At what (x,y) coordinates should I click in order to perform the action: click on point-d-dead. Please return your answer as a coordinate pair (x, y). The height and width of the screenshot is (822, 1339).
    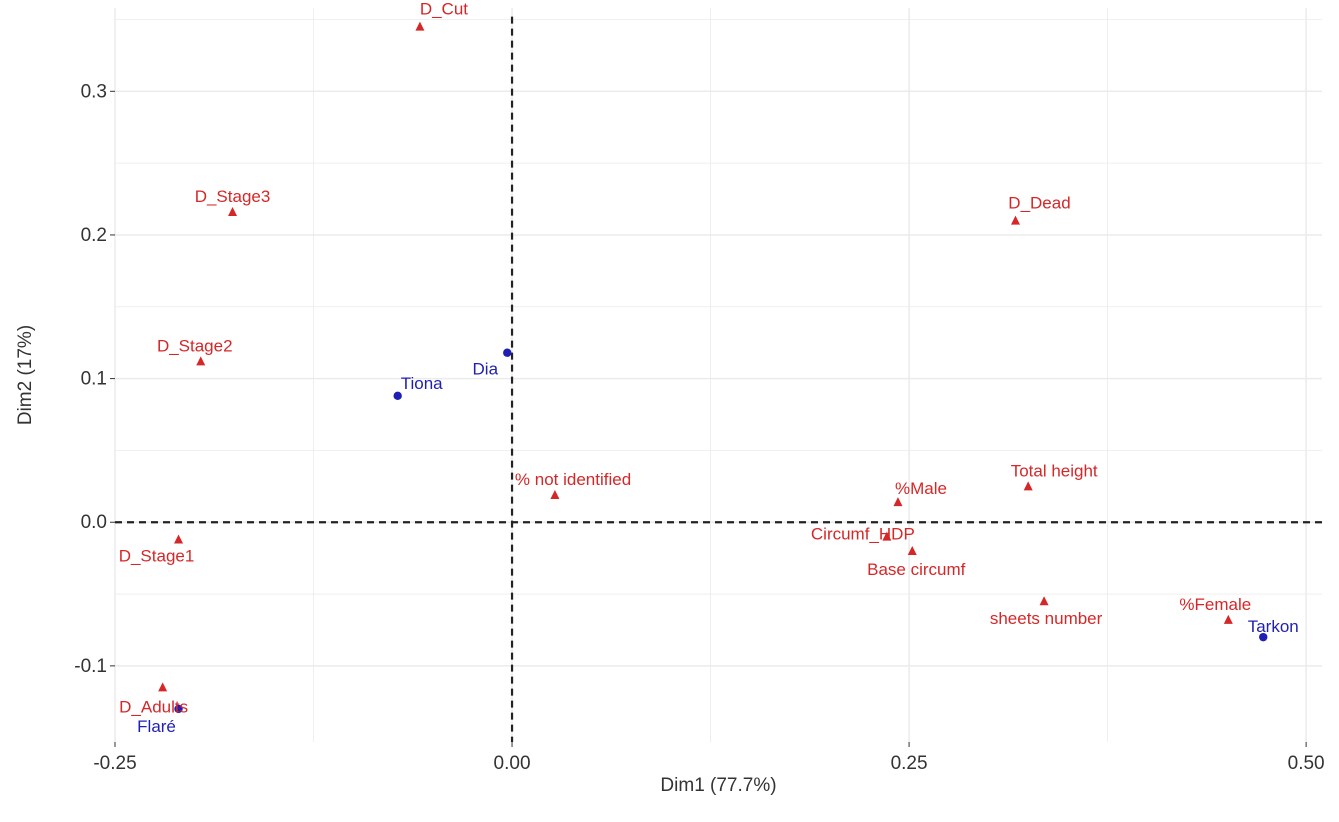
    Looking at the image, I should click on (1015, 220).